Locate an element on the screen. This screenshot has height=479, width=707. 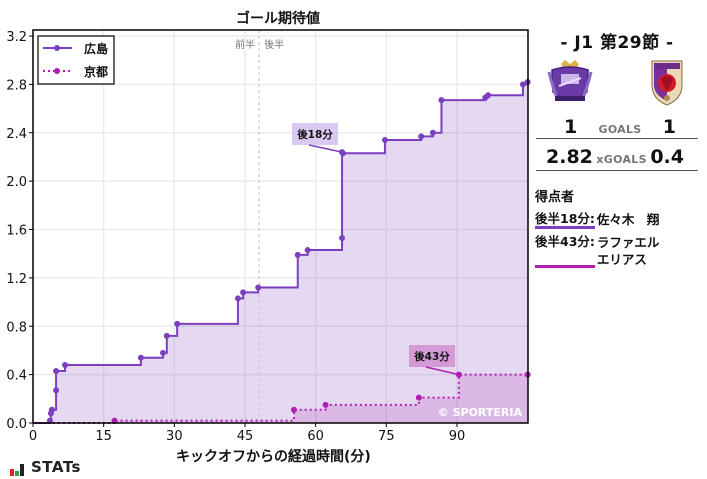
scorers-title: 得点者 is located at coordinates (555, 197).